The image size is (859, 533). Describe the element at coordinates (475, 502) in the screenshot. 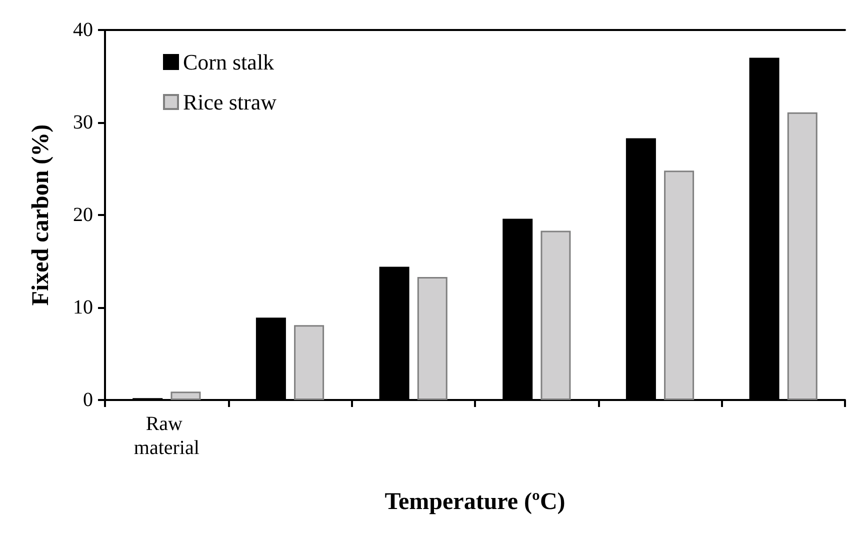

I see `x-axis-title: Temperature (ºC)` at that location.